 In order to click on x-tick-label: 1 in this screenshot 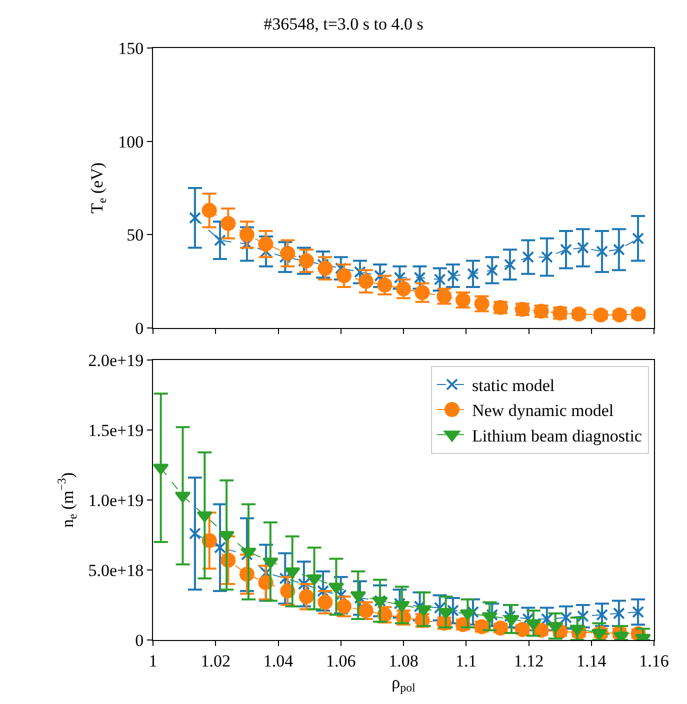, I will do `click(153, 660)`.